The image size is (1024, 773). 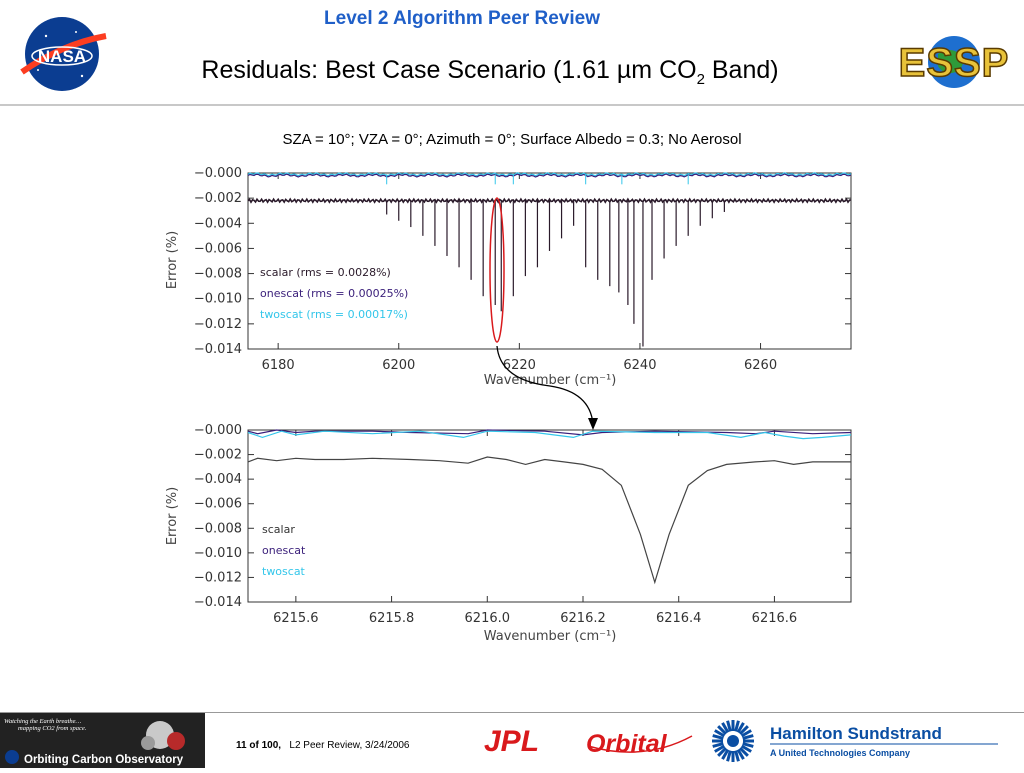 I want to click on legend-twoscat-bottom: twoscat, so click(x=284, y=571).